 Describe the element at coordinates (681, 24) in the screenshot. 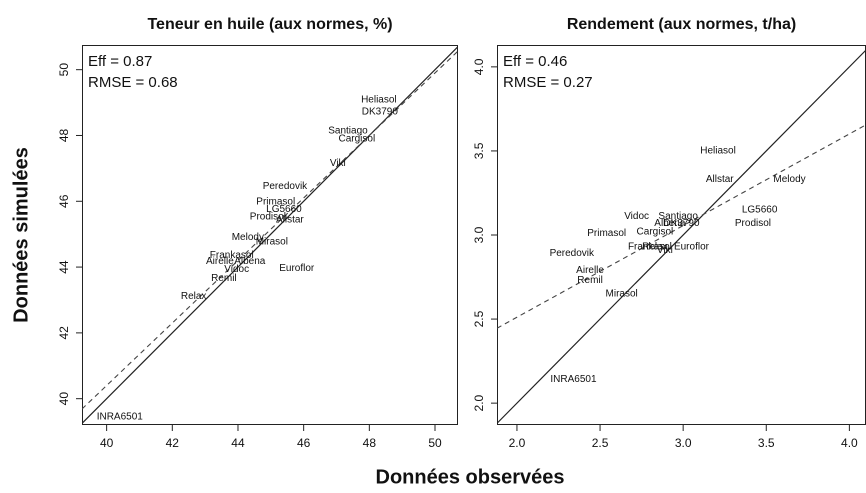

I see `chart-title: Rendement (aux normes, t/ha)` at that location.